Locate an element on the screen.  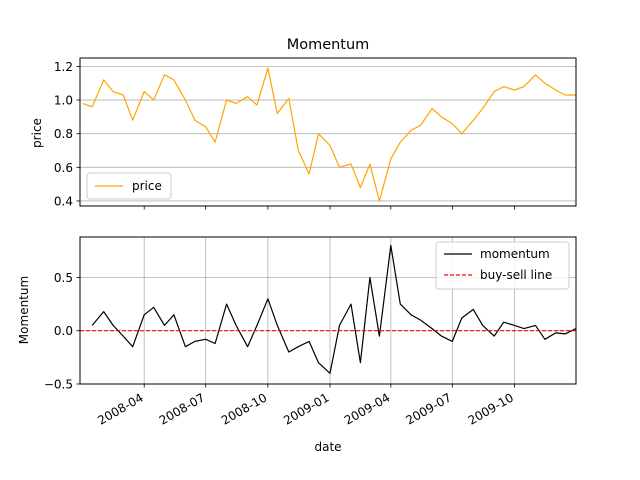
price-y-tick-label: 0.6 is located at coordinates (63, 168).